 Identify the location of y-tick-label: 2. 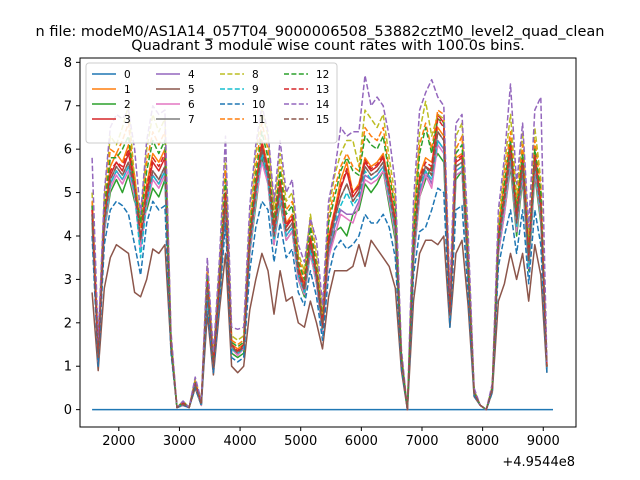
(68, 323).